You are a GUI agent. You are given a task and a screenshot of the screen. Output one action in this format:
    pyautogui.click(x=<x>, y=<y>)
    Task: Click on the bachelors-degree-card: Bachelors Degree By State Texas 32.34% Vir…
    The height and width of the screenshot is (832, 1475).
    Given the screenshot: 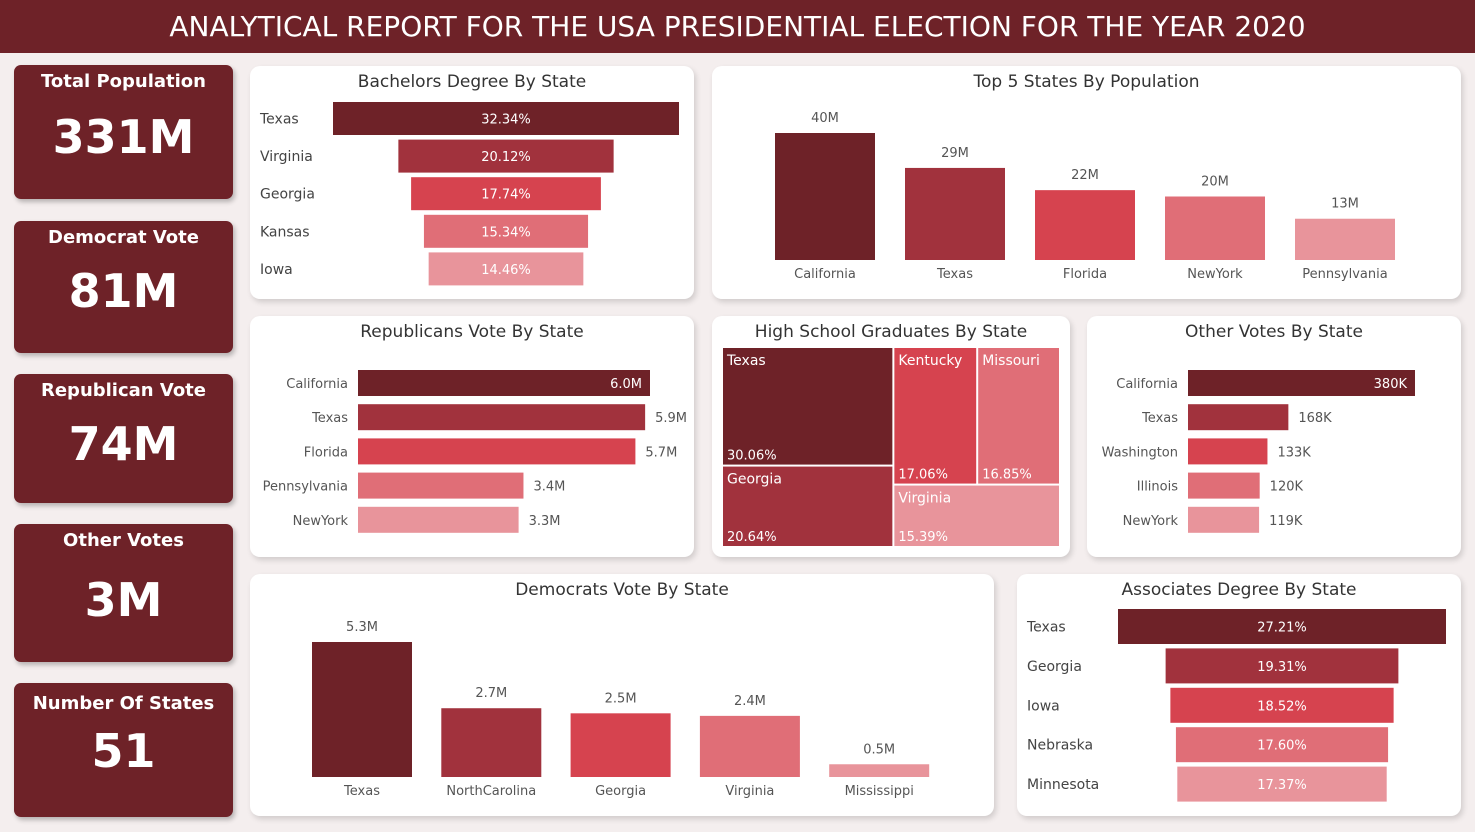 What is the action you would take?
    pyautogui.click(x=472, y=182)
    